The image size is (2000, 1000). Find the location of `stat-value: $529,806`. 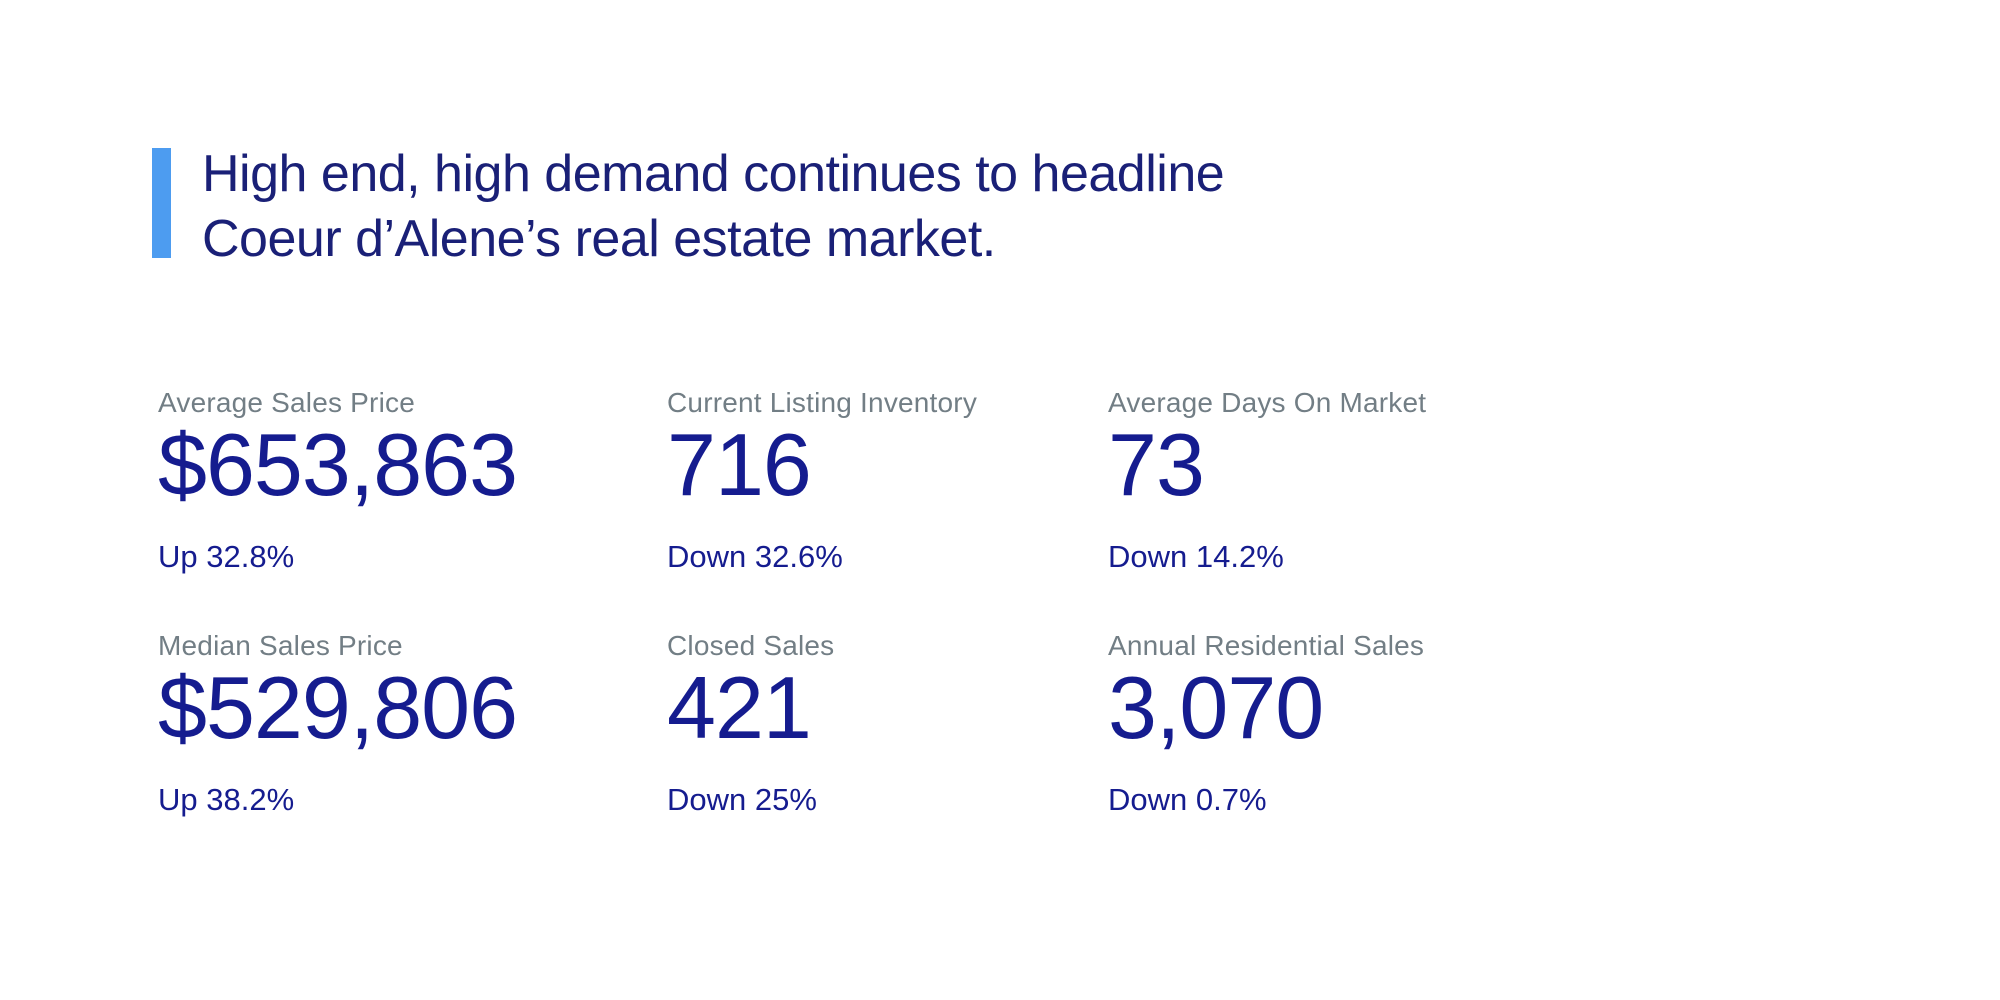

stat-value: $529,806 is located at coordinates (338, 707).